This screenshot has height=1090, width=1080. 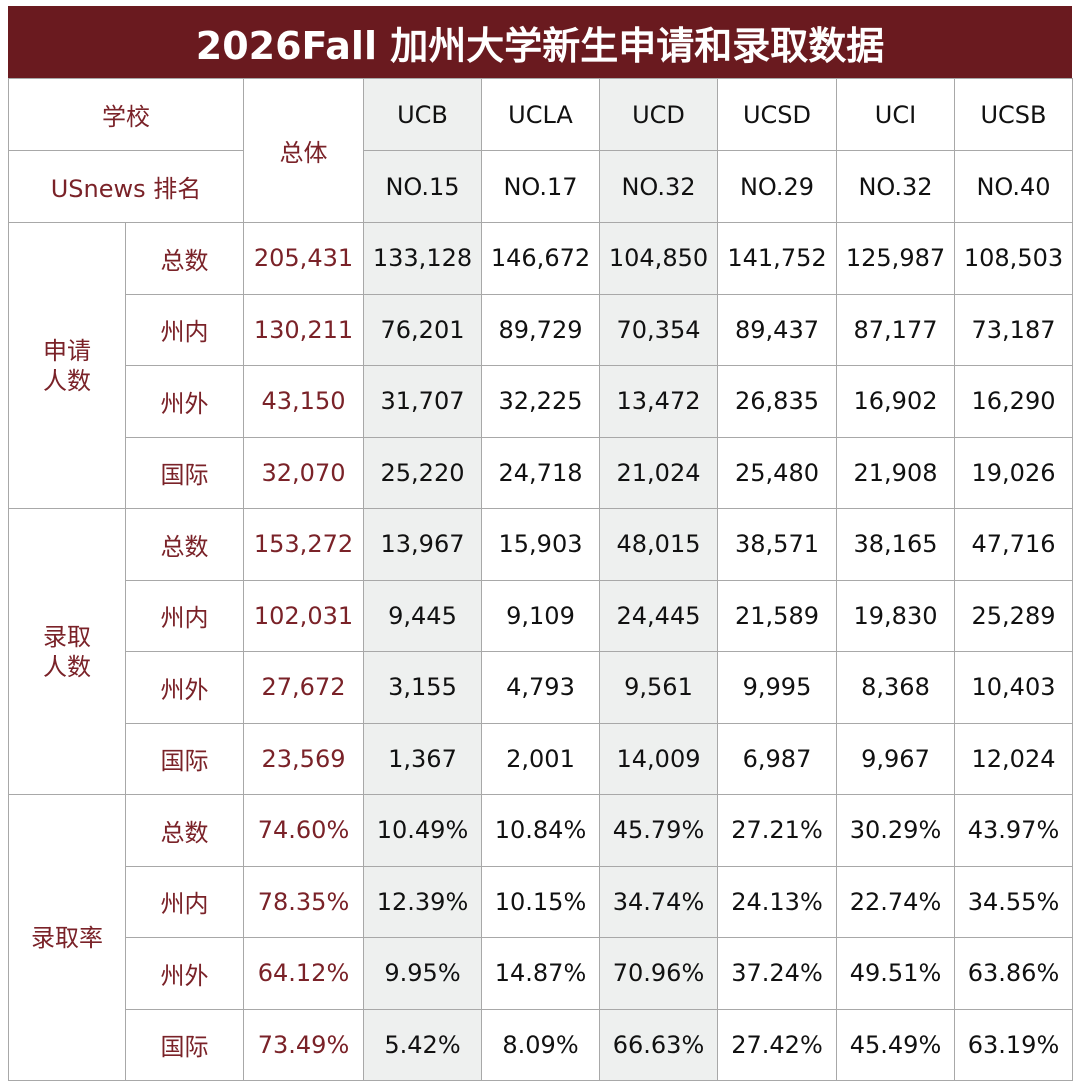 What do you see at coordinates (540, 472) in the screenshot?
I see `school-value: 24,718` at bounding box center [540, 472].